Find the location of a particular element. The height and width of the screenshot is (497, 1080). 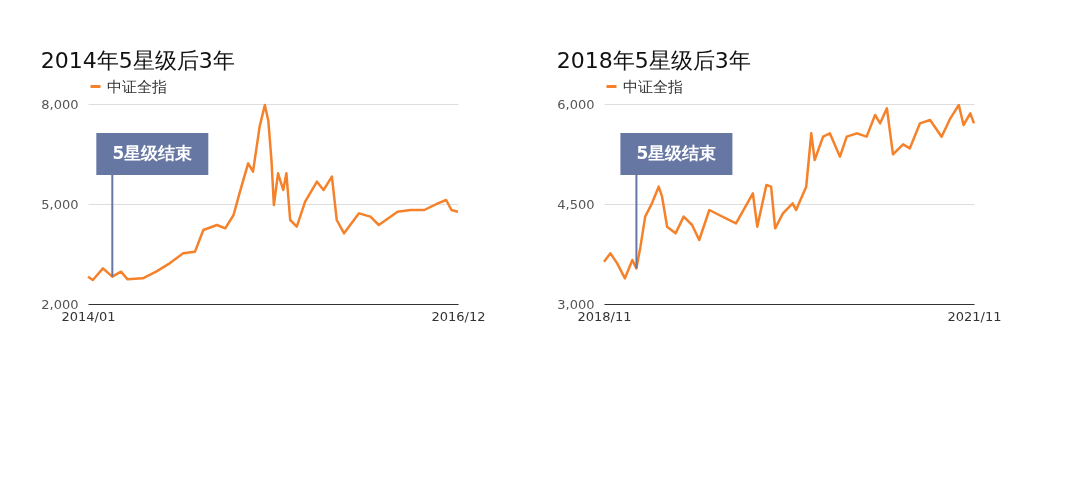

y-tick-label: 5,000 is located at coordinates (60, 204).